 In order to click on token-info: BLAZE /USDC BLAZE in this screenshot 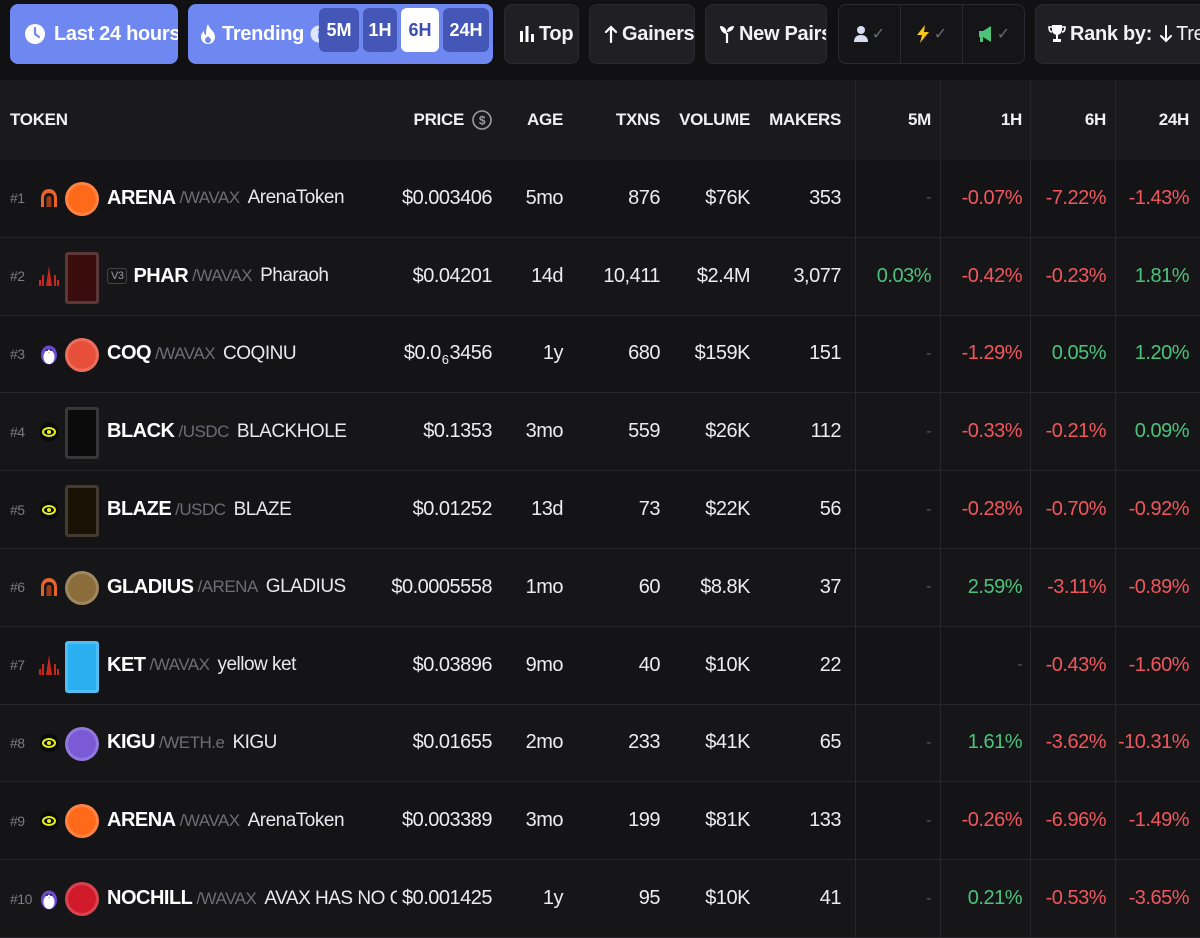, I will do `click(252, 509)`.